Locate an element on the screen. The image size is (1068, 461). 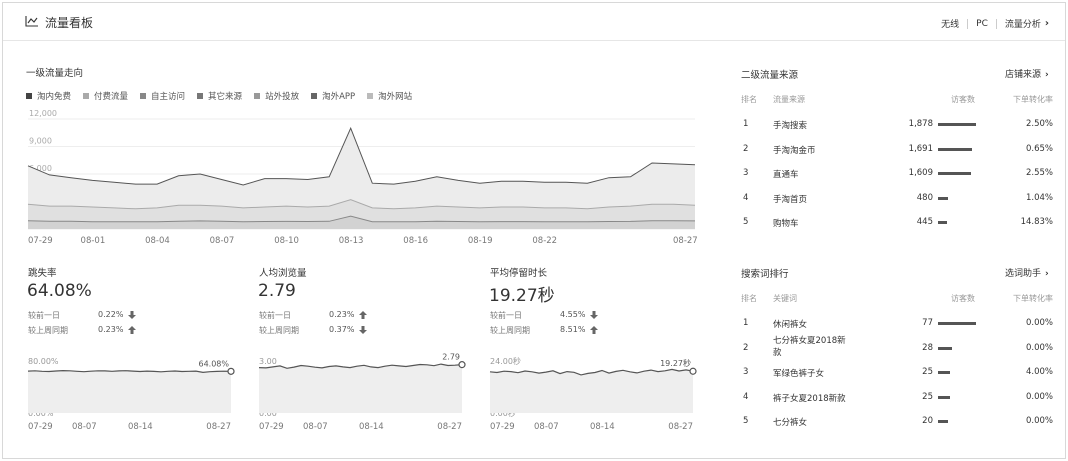
trend-legend: 淘内免费 付费流量 自主访问 其它来源 站外投放 淘外APP 淘外网站 is located at coordinates (219, 96).